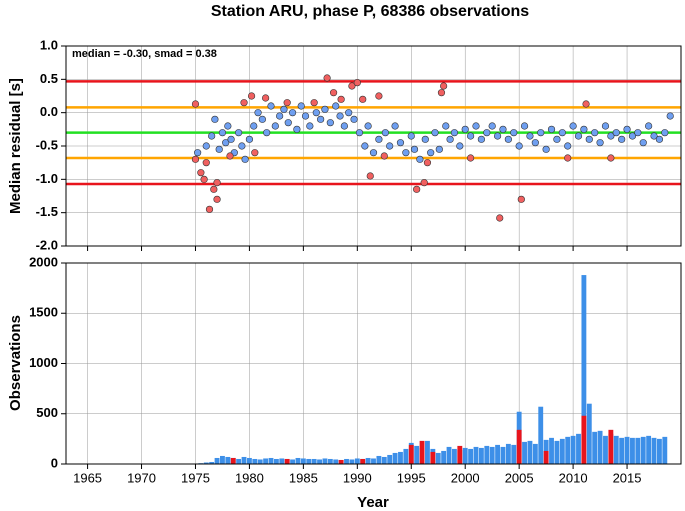  Describe the element at coordinates (43, 312) in the screenshot. I see `y-tick-label: 1500` at that location.